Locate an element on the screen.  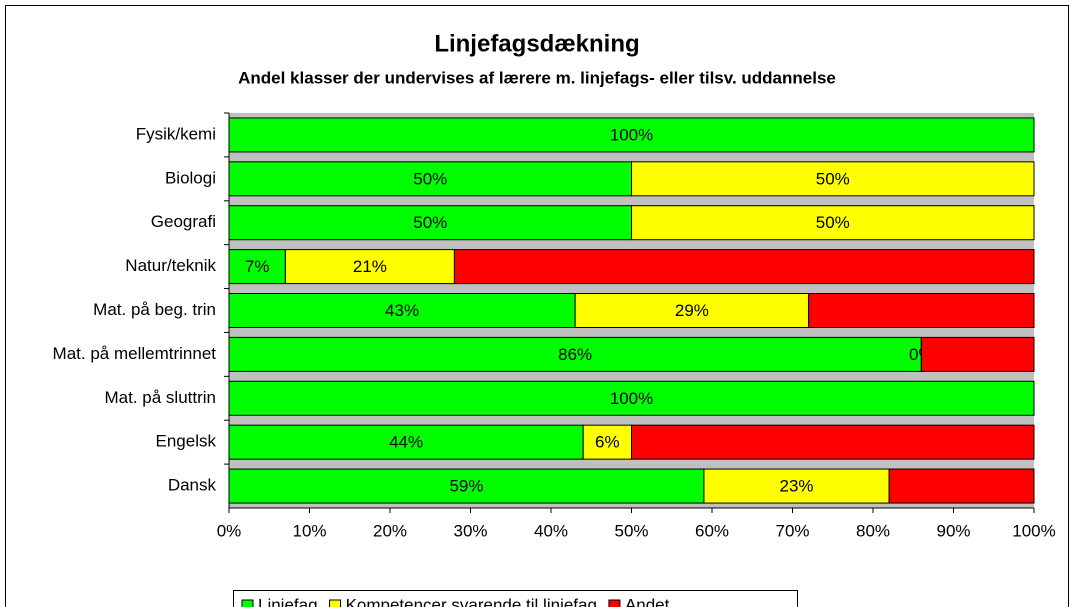
y-tick-label: Mat. på beg. trin is located at coordinates (154, 309).